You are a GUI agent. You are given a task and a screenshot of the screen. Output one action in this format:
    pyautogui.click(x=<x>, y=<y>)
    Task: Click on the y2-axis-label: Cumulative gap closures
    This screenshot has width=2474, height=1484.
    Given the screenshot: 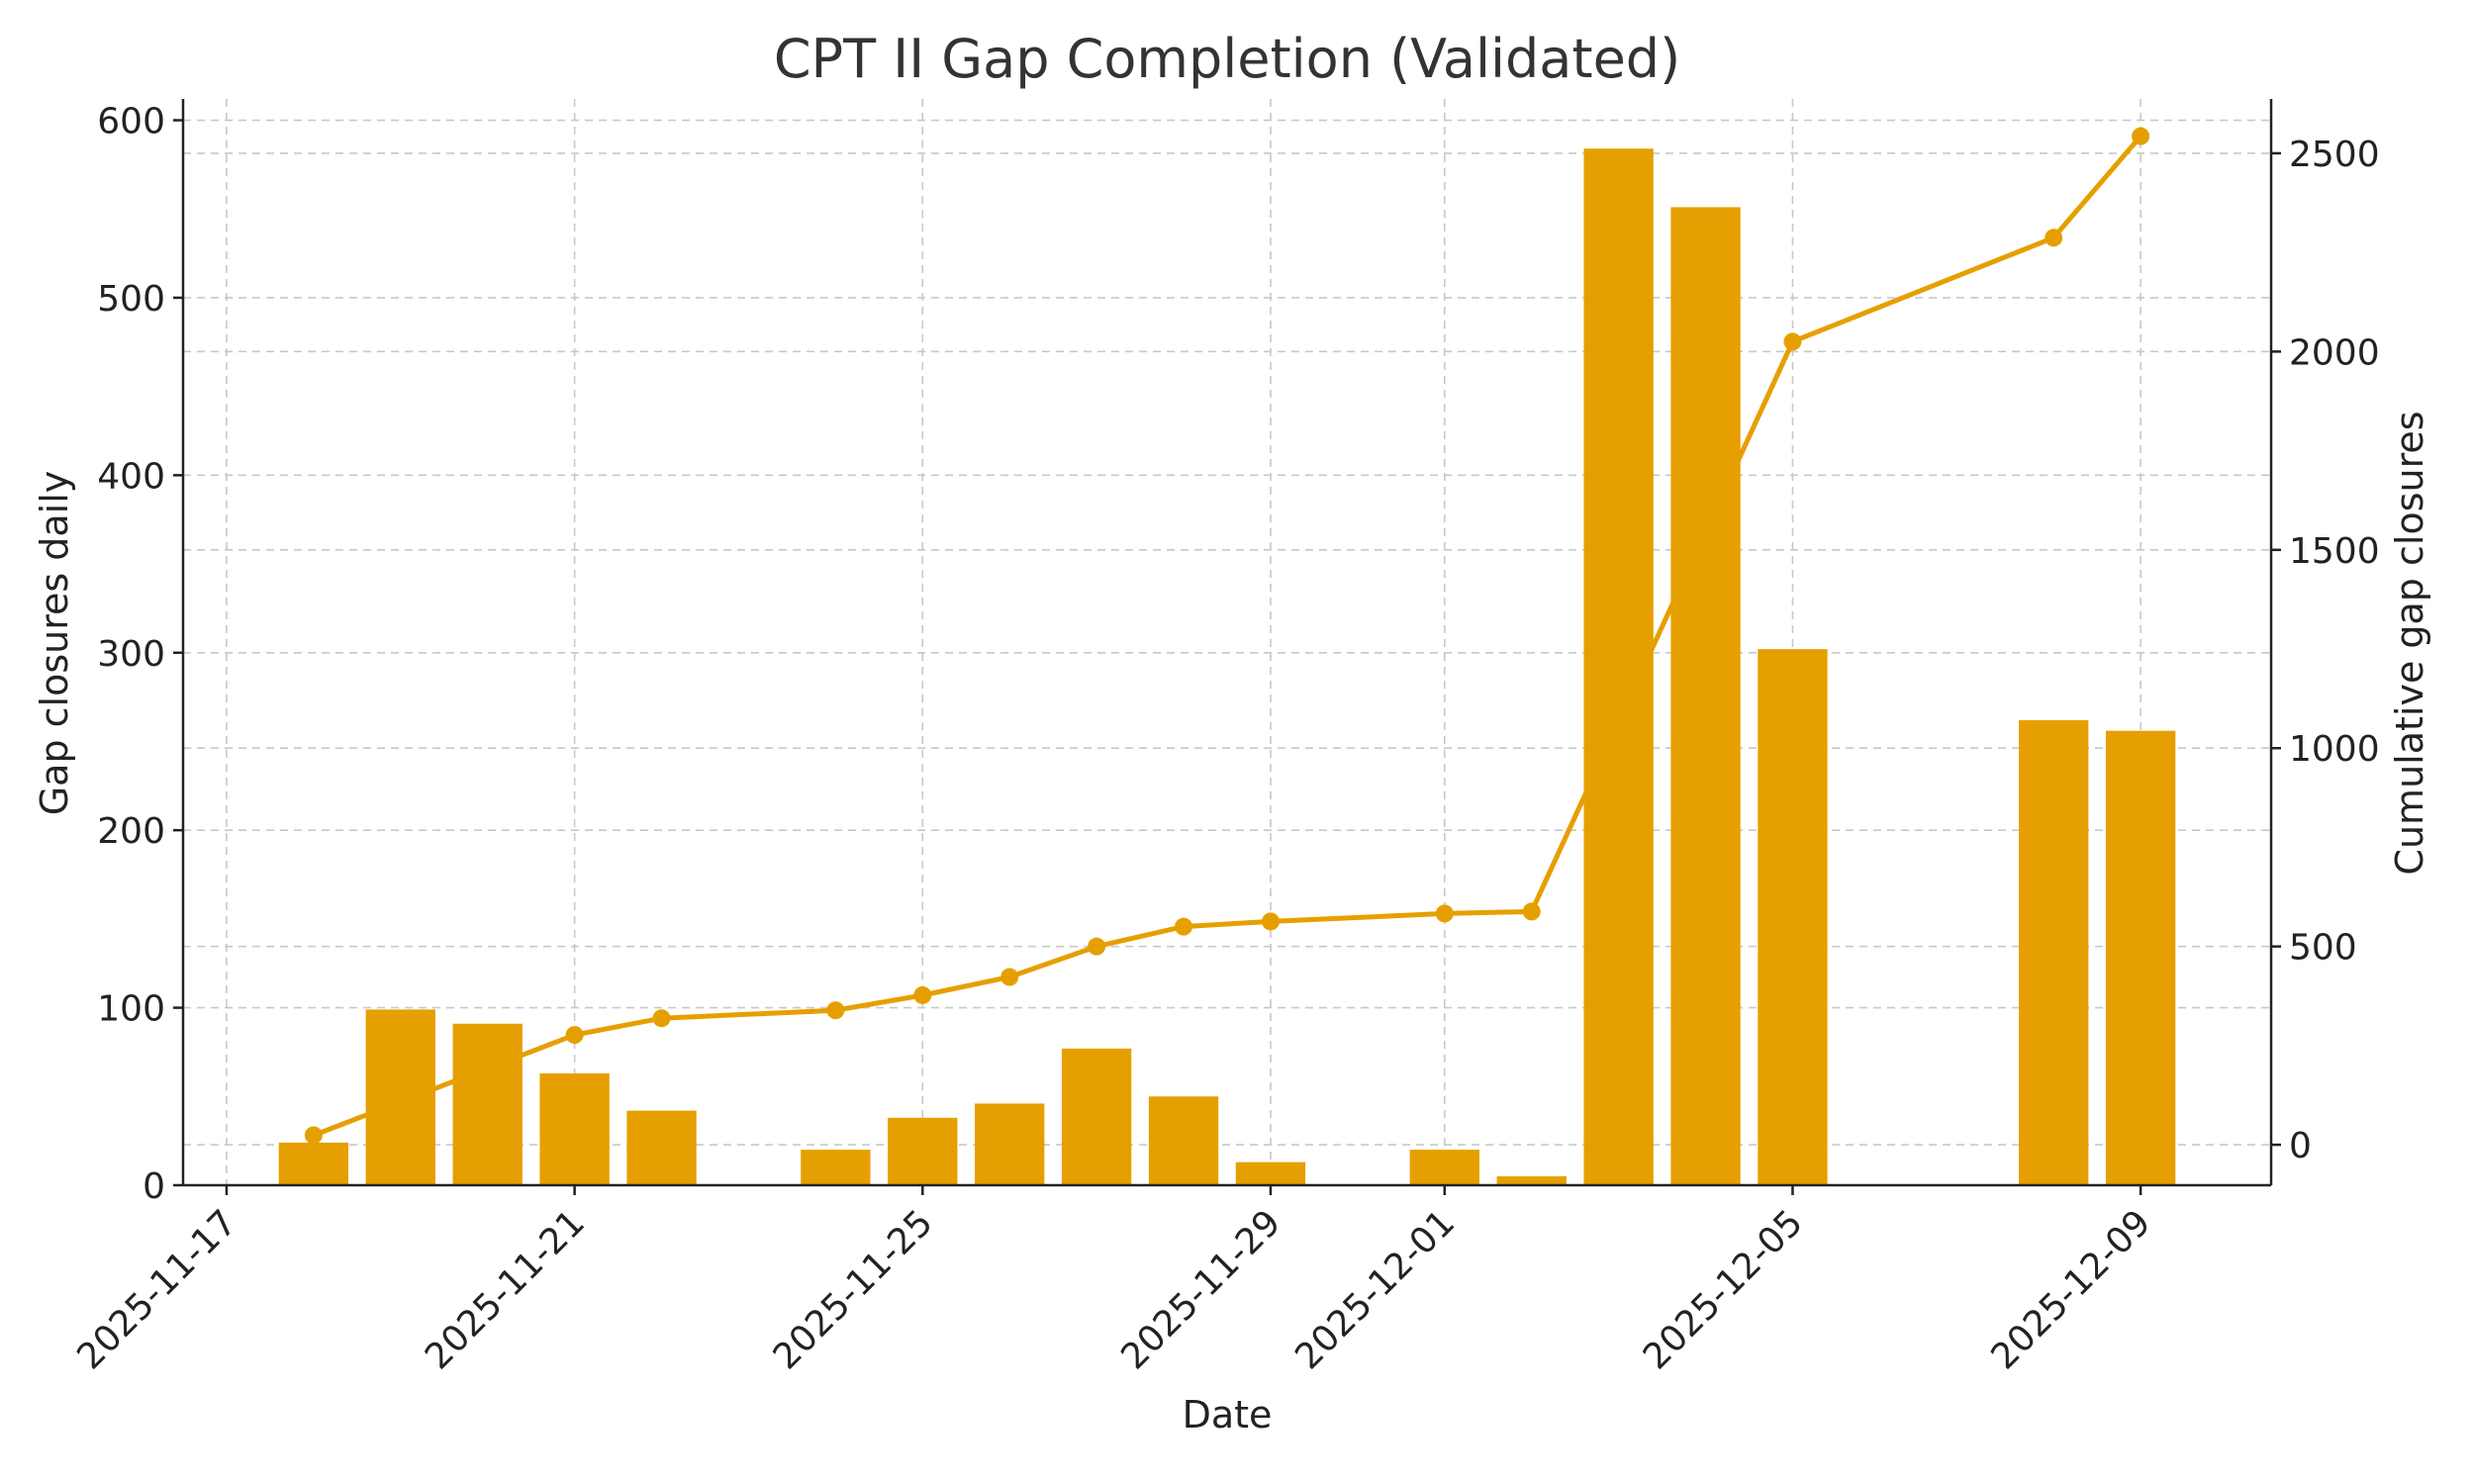 What is the action you would take?
    pyautogui.click(x=2409, y=643)
    